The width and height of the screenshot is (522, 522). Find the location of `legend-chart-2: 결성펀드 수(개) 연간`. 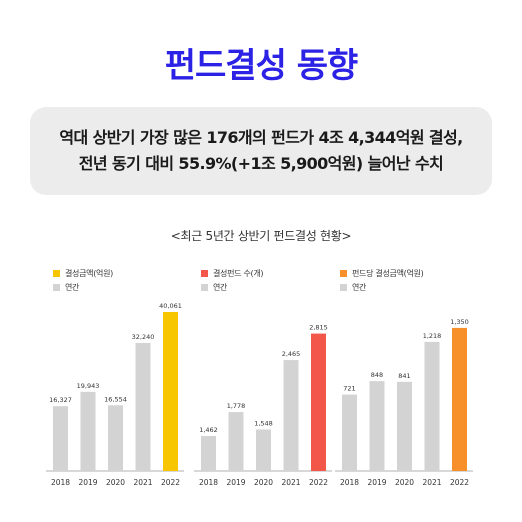

legend-chart-2: 결성펀드 수(개) 연간 is located at coordinates (232, 280).